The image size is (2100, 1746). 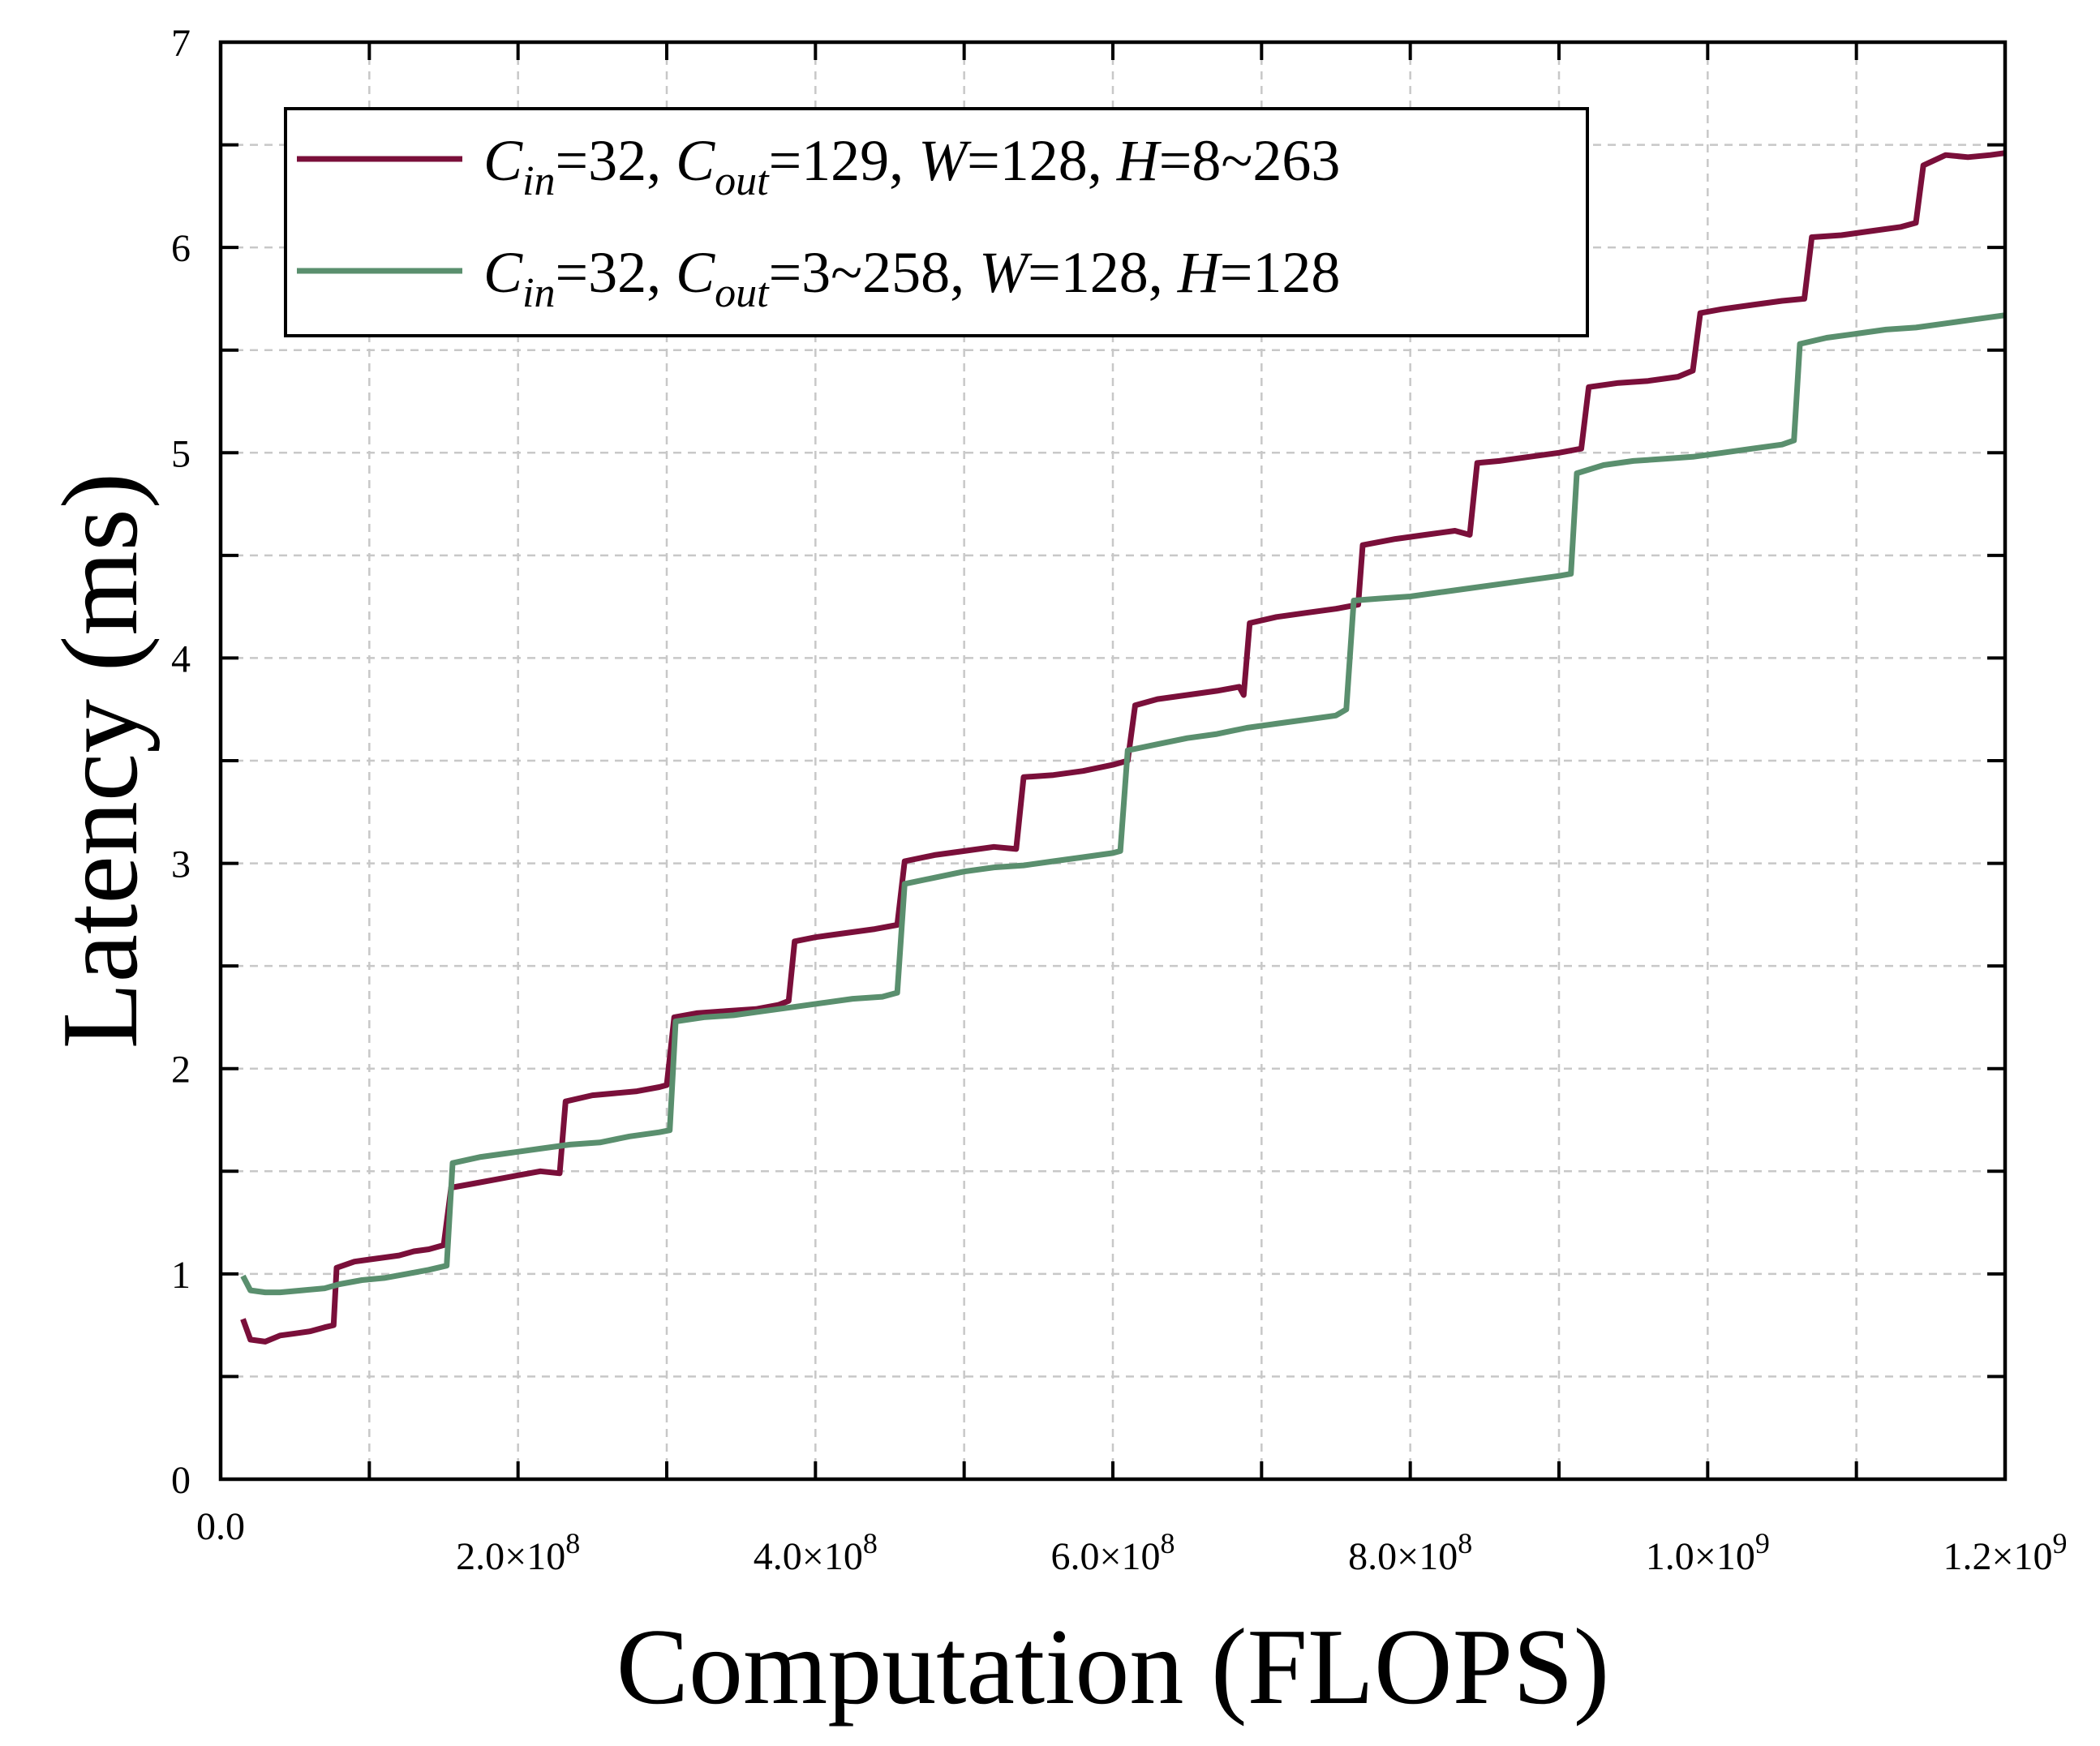 What do you see at coordinates (1410, 1552) in the screenshot?
I see `x-tick-label: 8.0×10⁸` at bounding box center [1410, 1552].